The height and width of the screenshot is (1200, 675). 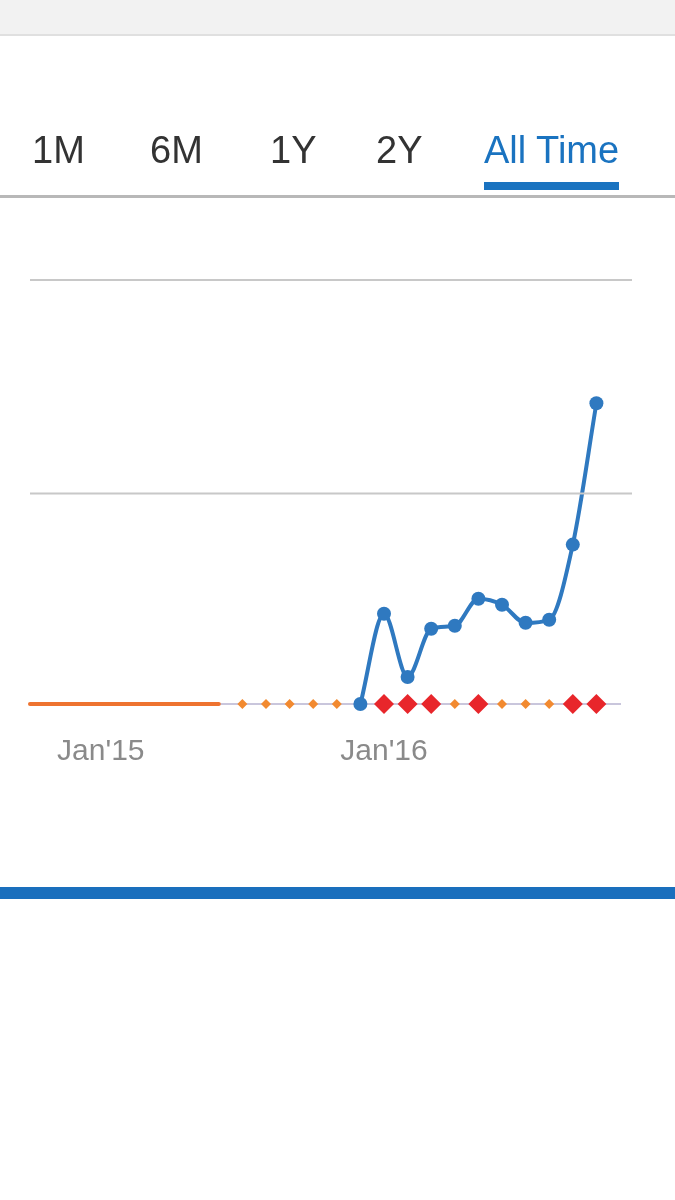 I want to click on text: All Time, so click(x=552, y=159).